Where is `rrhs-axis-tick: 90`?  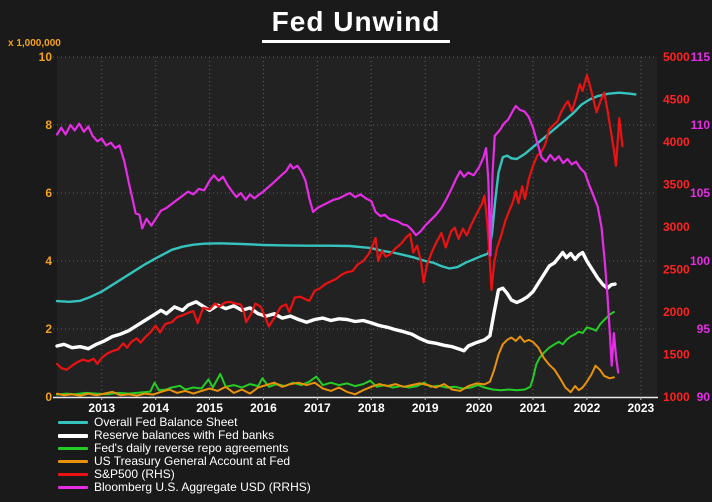
rrhs-axis-tick: 90 is located at coordinates (704, 397).